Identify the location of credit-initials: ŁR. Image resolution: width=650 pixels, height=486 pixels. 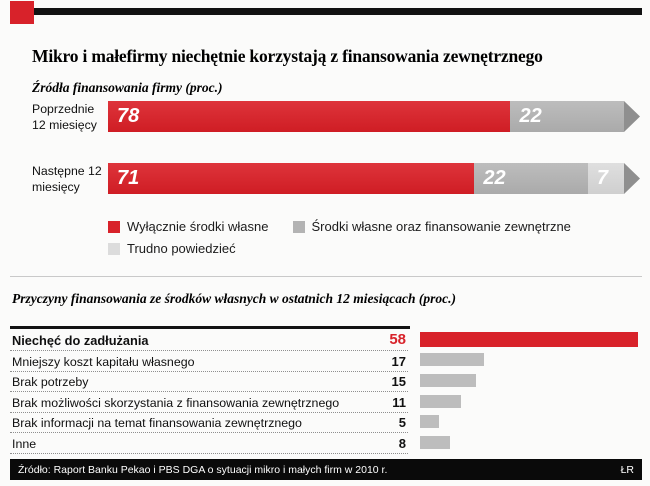
(627, 469).